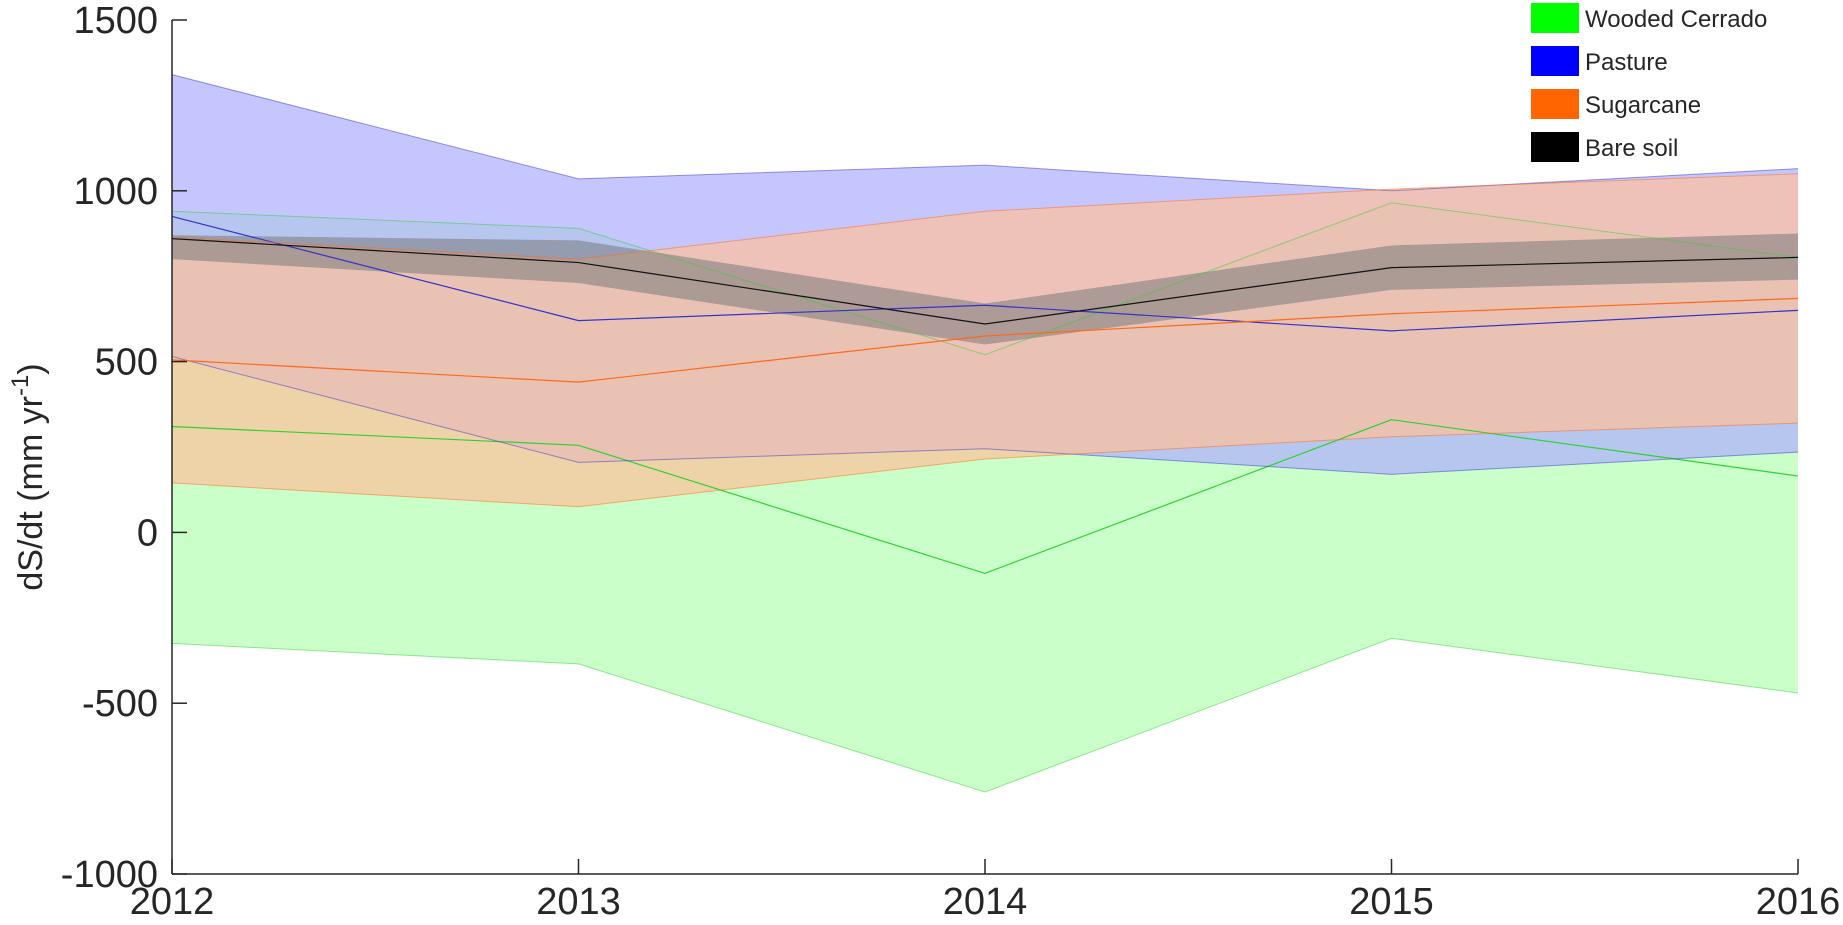 The width and height of the screenshot is (1843, 925). I want to click on band-bare-soil, so click(985, 289).